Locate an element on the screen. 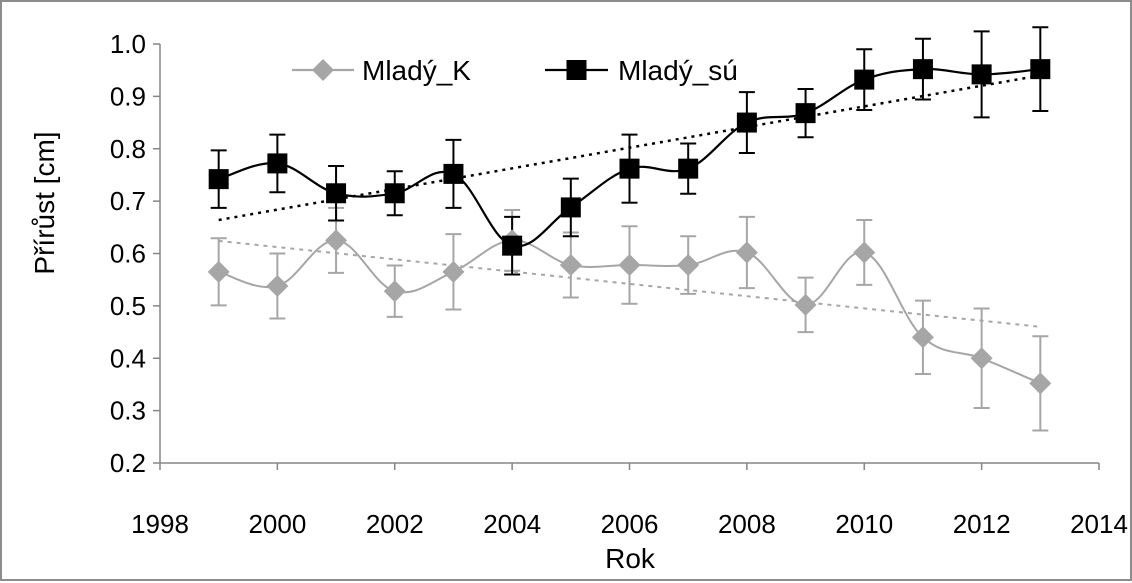  legend-item-mlady-su: Mladý_sú is located at coordinates (641, 70).